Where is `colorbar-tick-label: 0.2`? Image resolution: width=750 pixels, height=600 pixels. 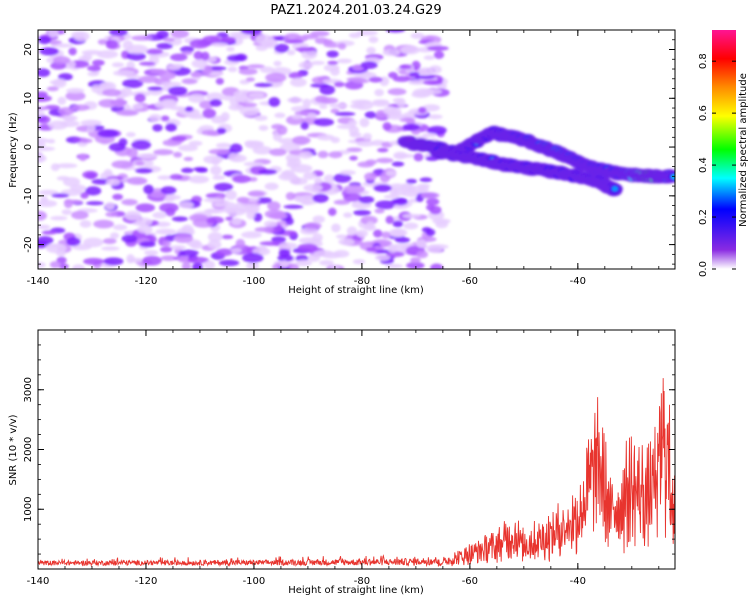 colorbar-tick-label: 0.2 is located at coordinates (703, 217).